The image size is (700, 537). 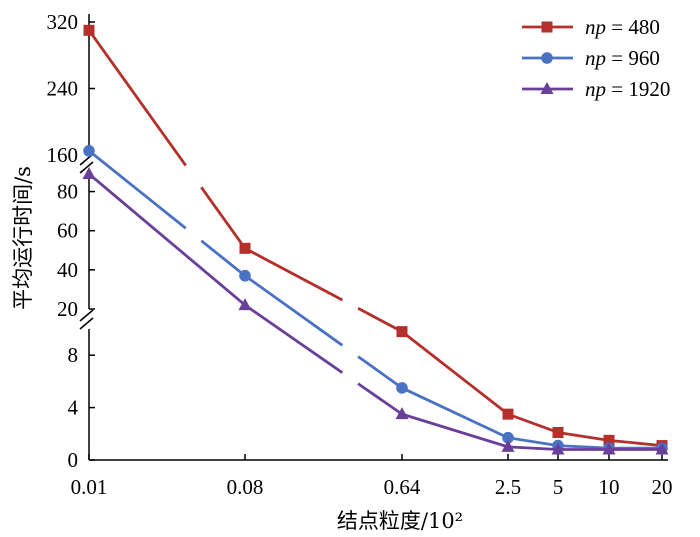 What do you see at coordinates (508, 487) in the screenshot?
I see `x-tick-label: 2.5` at bounding box center [508, 487].